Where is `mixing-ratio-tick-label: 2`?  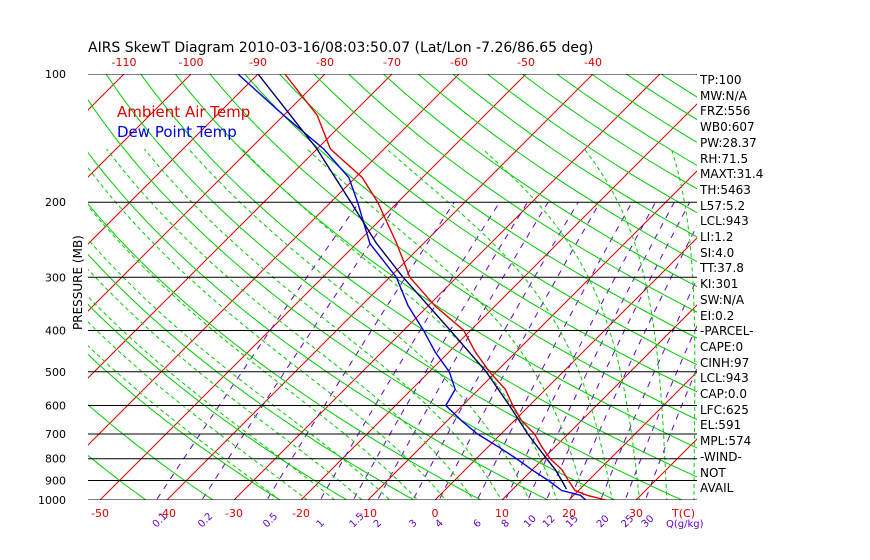
mixing-ratio-tick-label: 2 is located at coordinates (378, 524).